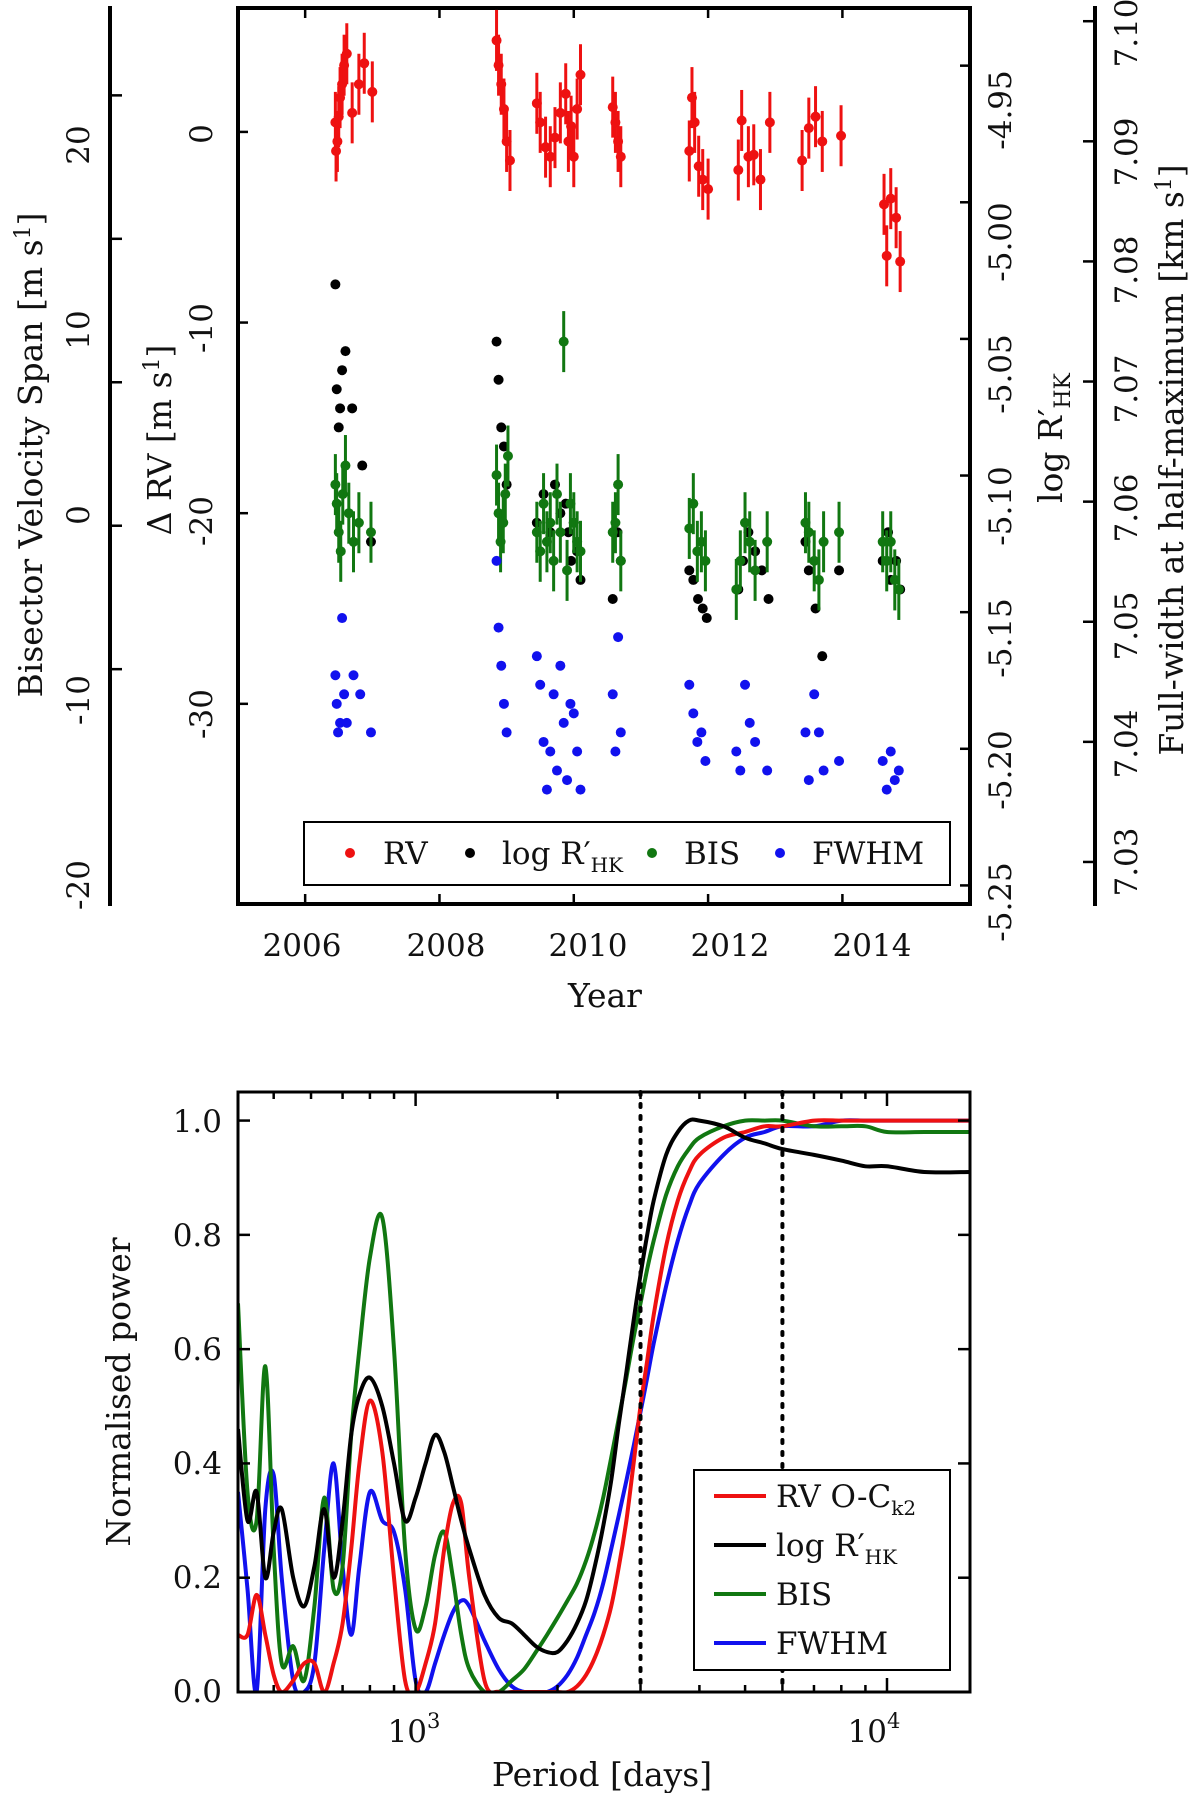 The width and height of the screenshot is (1200, 1793). Describe the element at coordinates (874, 1729) in the screenshot. I see `period-tick-label: 10⁴` at that location.